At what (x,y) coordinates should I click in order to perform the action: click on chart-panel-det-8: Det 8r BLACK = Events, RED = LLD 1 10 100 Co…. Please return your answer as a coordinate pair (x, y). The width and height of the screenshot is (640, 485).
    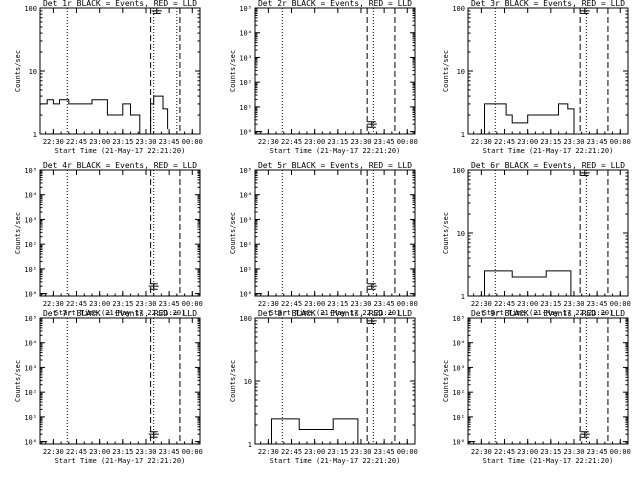
    Looking at the image, I should click on (323, 387).